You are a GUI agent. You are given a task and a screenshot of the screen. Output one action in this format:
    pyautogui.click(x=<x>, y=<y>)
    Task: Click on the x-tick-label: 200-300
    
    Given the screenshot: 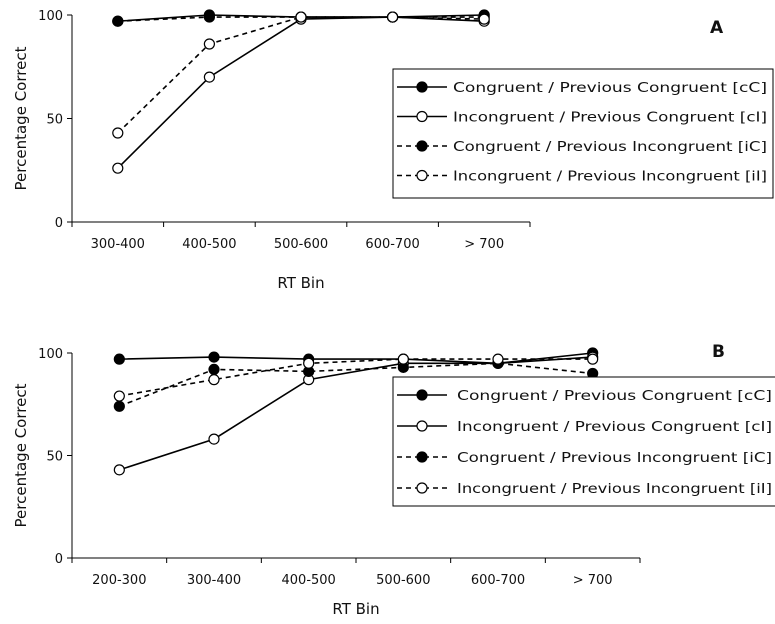 What is the action you would take?
    pyautogui.click(x=119, y=580)
    